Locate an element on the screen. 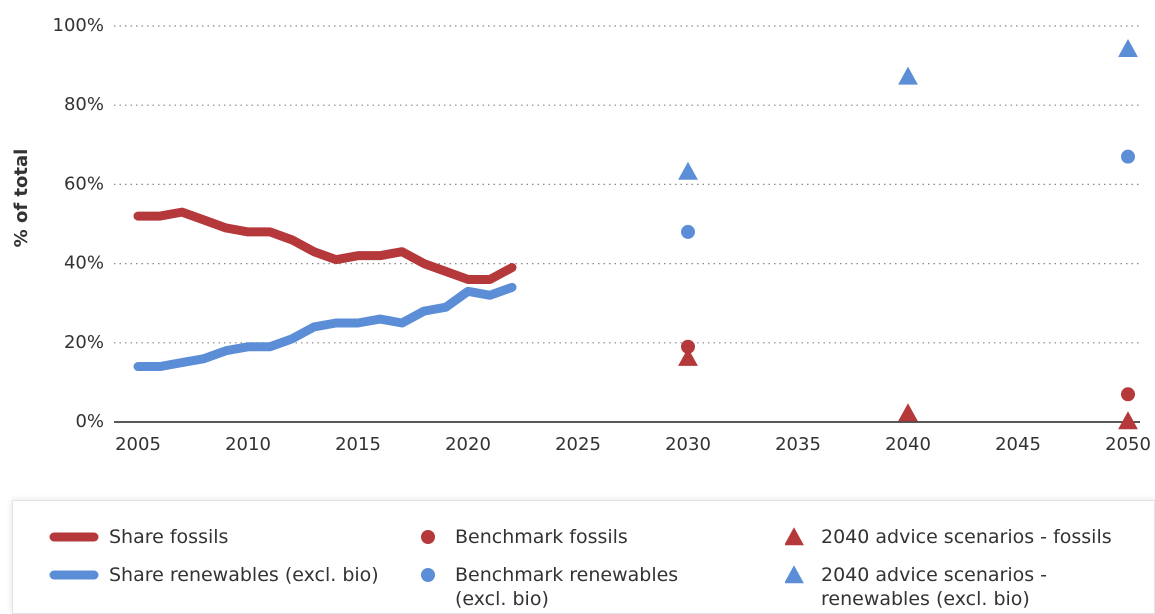 The image size is (1155, 614). x-tick-label: 2025 is located at coordinates (578, 444).